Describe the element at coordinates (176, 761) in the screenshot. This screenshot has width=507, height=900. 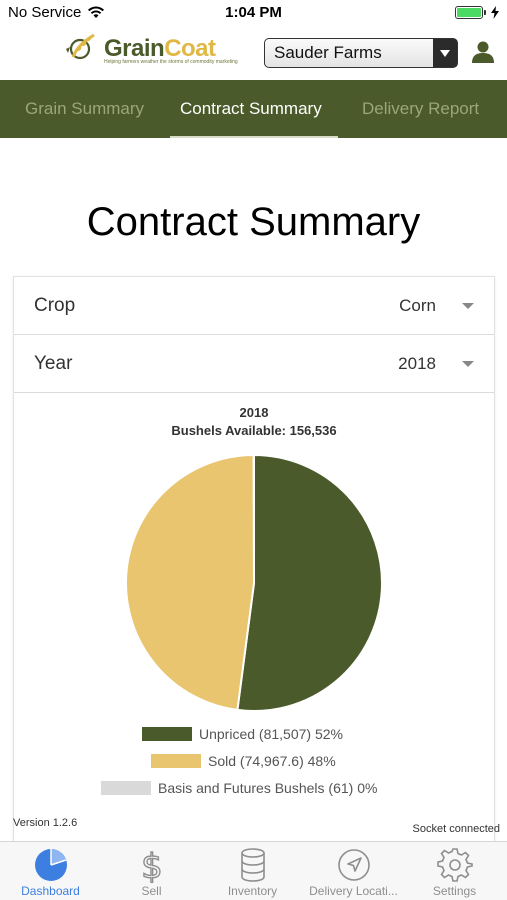
I see `legend-swatch-sold` at that location.